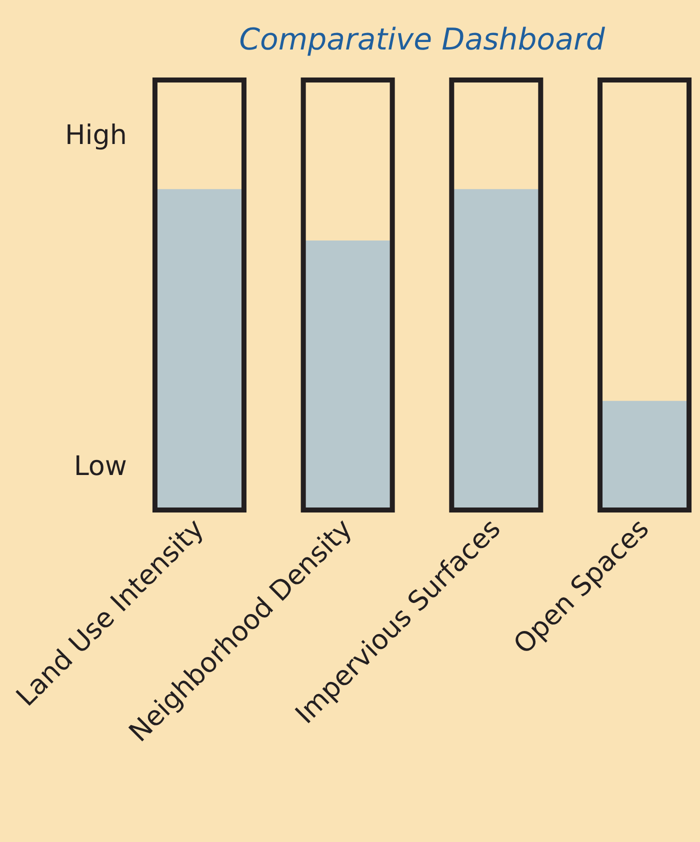 The height and width of the screenshot is (842, 700). What do you see at coordinates (422, 40) in the screenshot?
I see `chart-title: Comparative Dashboard` at bounding box center [422, 40].